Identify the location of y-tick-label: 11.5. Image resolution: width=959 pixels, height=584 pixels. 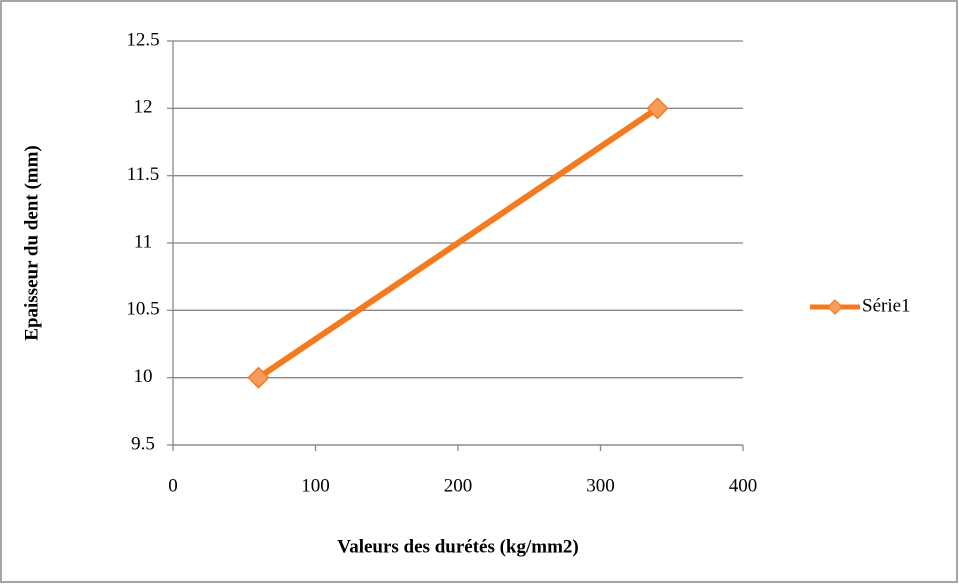
(143, 174).